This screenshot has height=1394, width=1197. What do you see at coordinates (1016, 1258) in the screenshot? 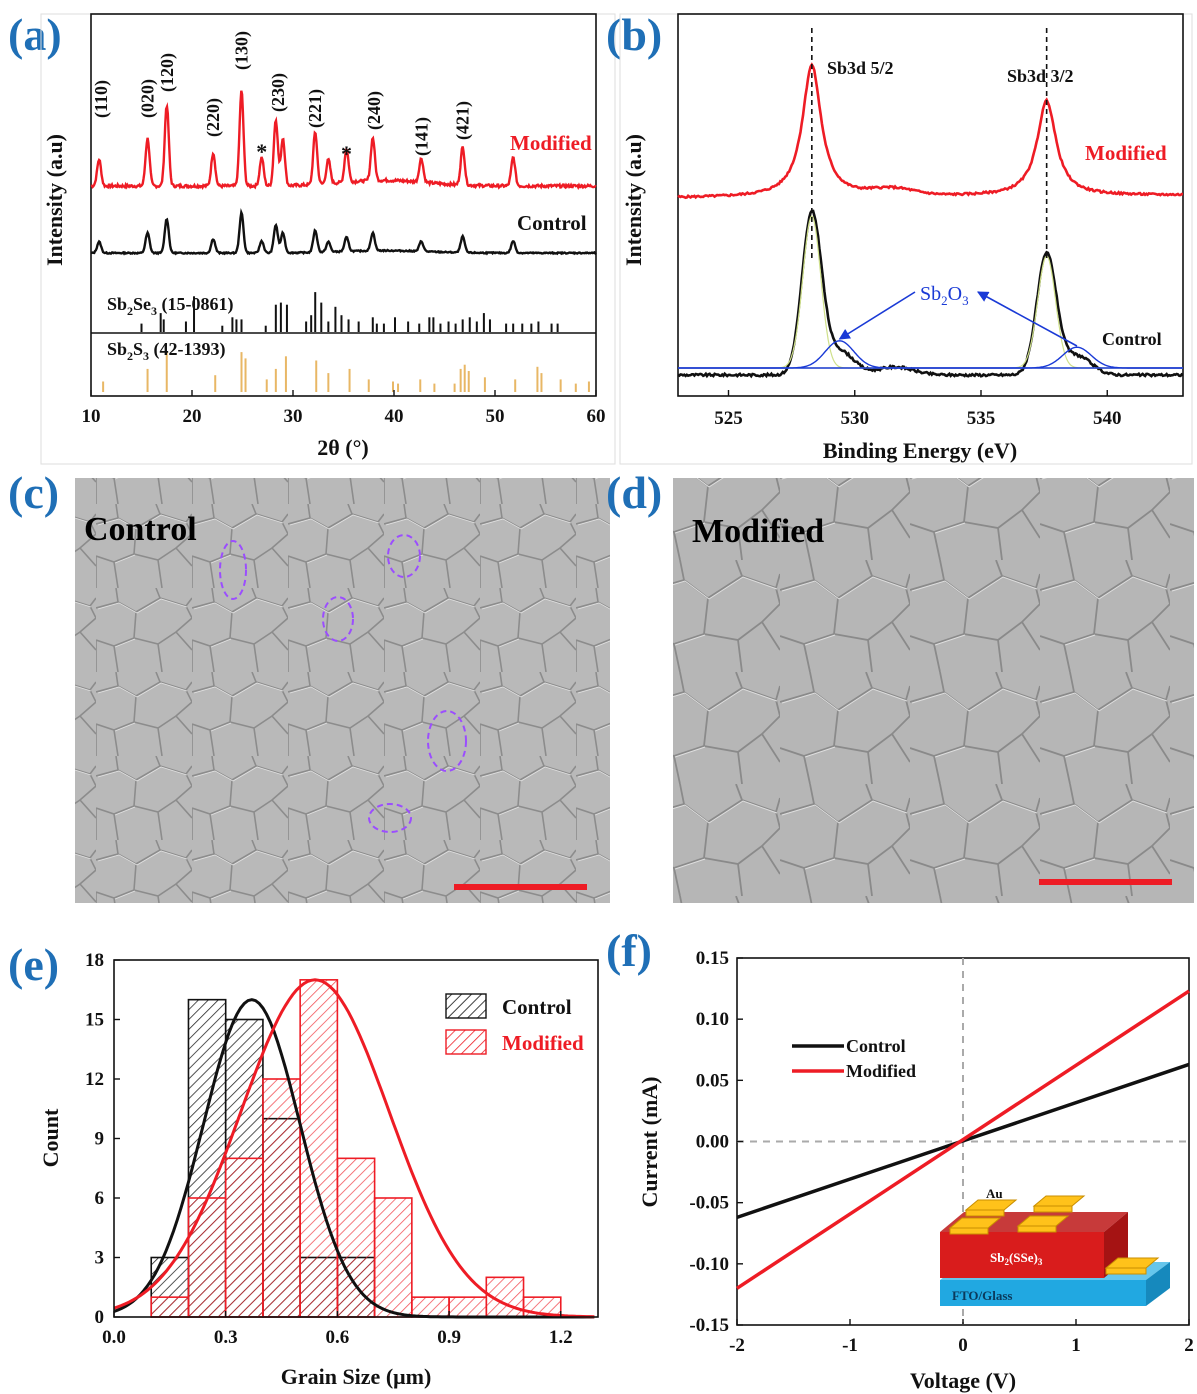
I see `inset-absorber-label: Sb2(SSe)3` at bounding box center [1016, 1258].